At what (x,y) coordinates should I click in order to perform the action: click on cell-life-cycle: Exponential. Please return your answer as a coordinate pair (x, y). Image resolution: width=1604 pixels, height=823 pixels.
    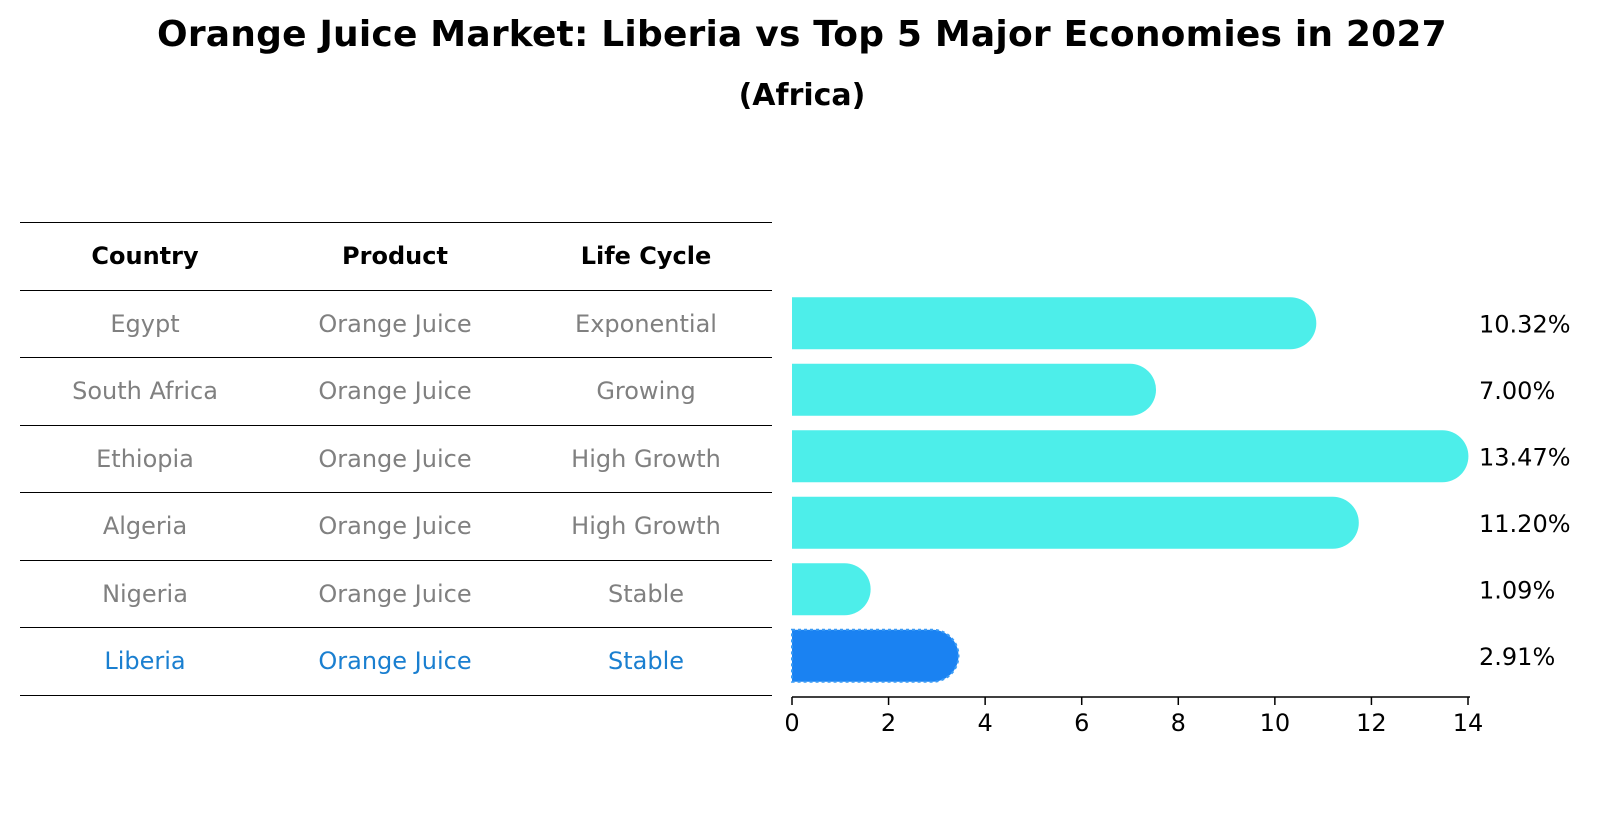
    Looking at the image, I should click on (646, 323).